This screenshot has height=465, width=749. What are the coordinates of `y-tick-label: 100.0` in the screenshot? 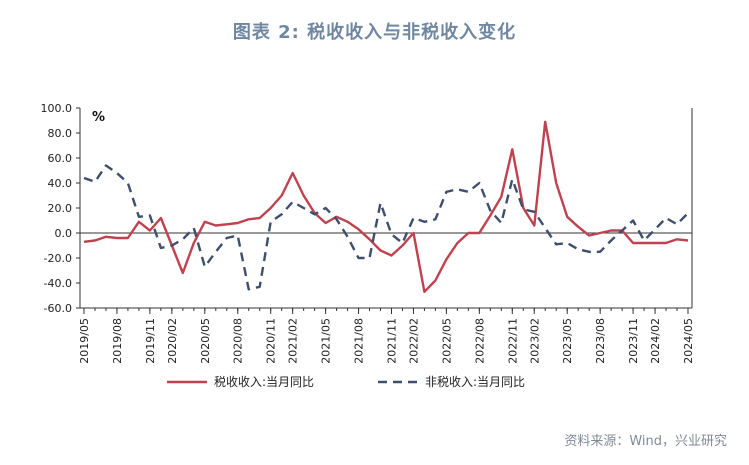 It's located at (57, 108).